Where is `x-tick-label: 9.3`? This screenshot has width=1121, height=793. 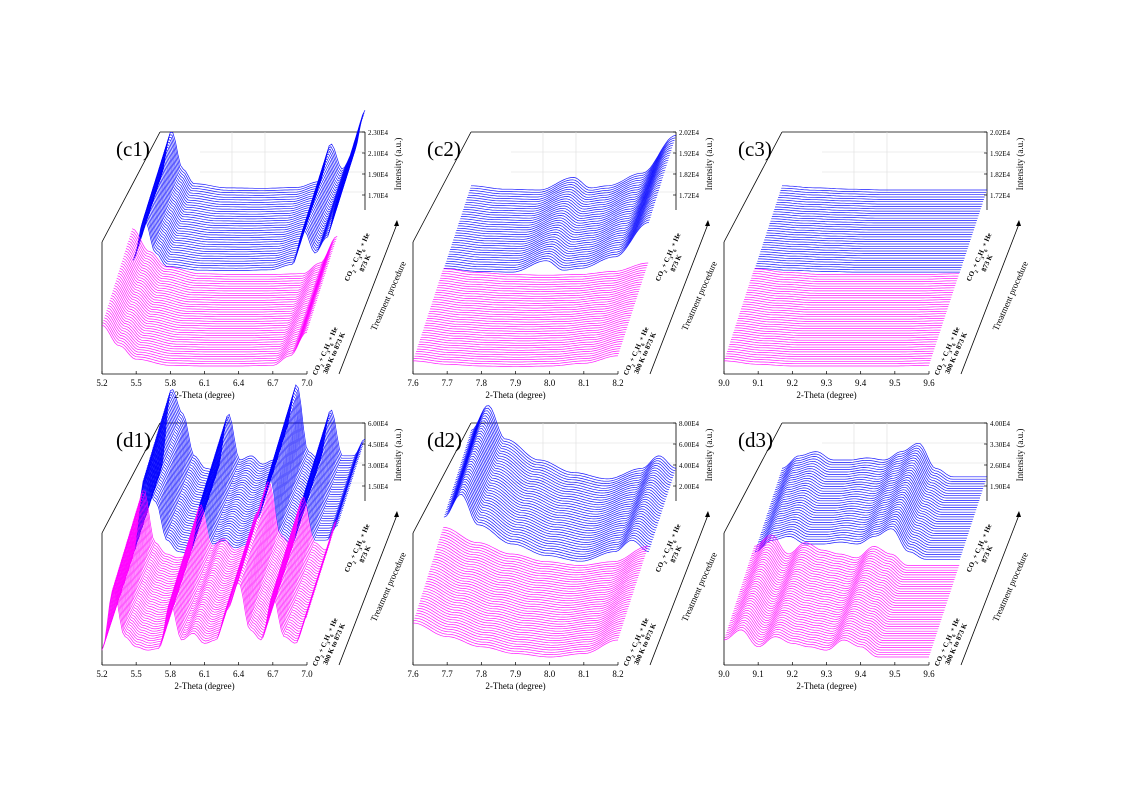
x-tick-label: 9.3 is located at coordinates (827, 674).